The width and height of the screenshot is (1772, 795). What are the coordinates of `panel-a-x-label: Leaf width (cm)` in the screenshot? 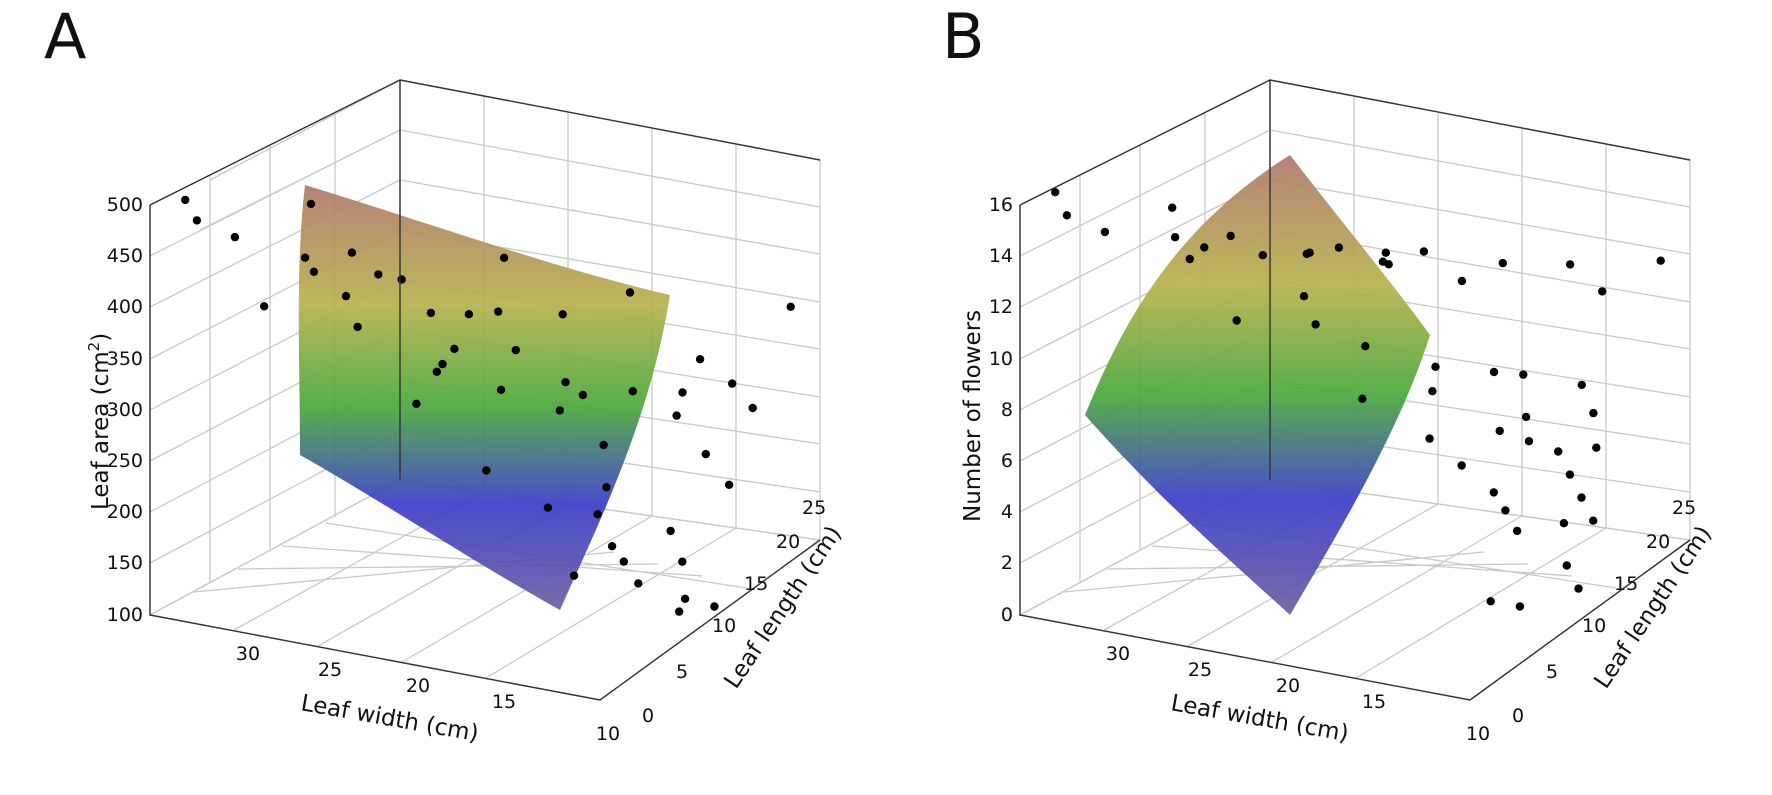 It's located at (390, 718).